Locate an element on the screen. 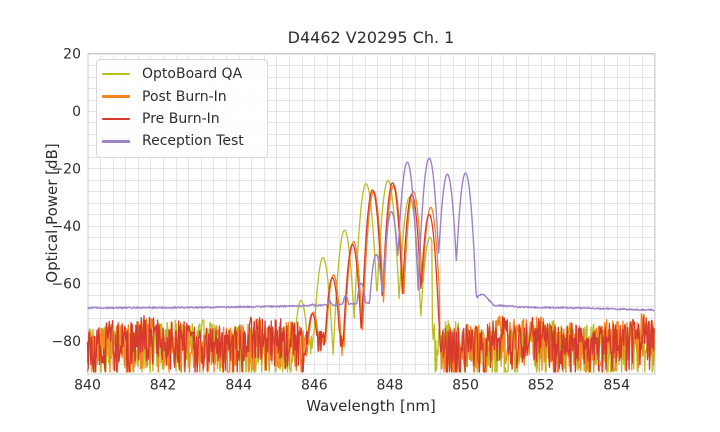 This screenshot has height=432, width=720. legend-item-label: Post Burn-In is located at coordinates (184, 96).